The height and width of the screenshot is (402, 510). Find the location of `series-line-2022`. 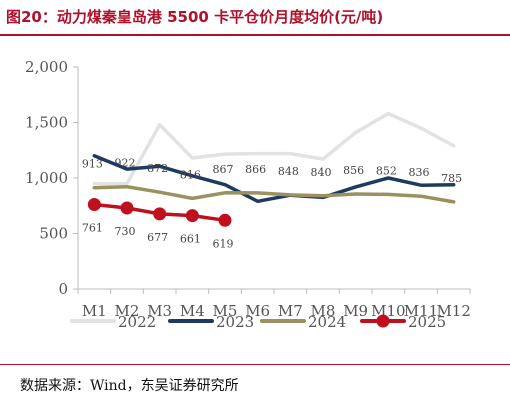

series-line-2022 is located at coordinates (274, 148).